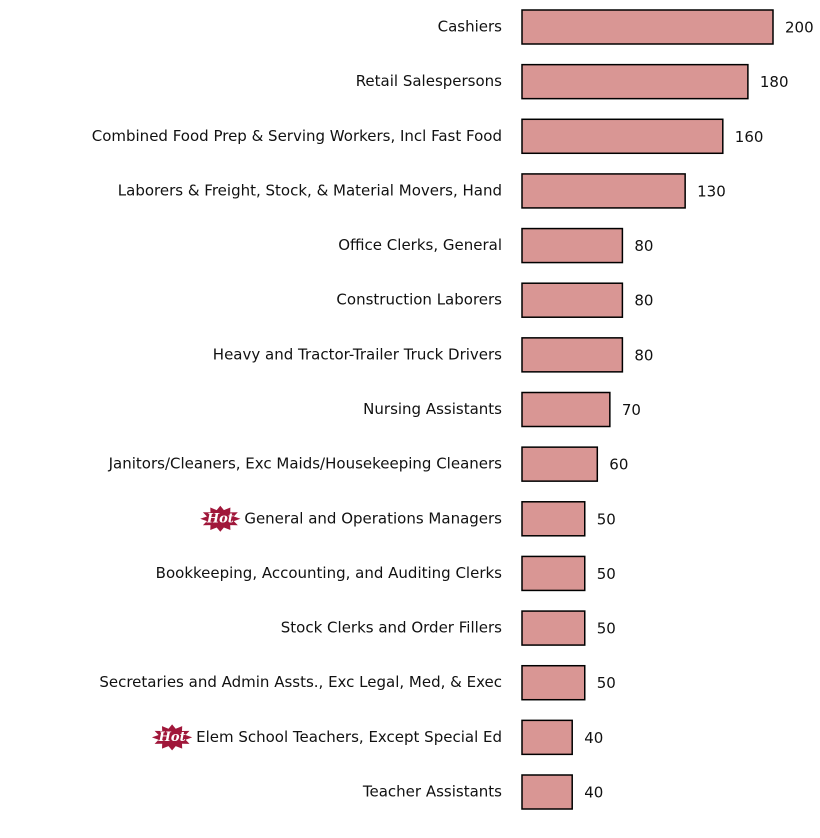 Image resolution: width=820 pixels, height=838 pixels. I want to click on category-label: Stock Clerks and Order Fillers, so click(391, 628).